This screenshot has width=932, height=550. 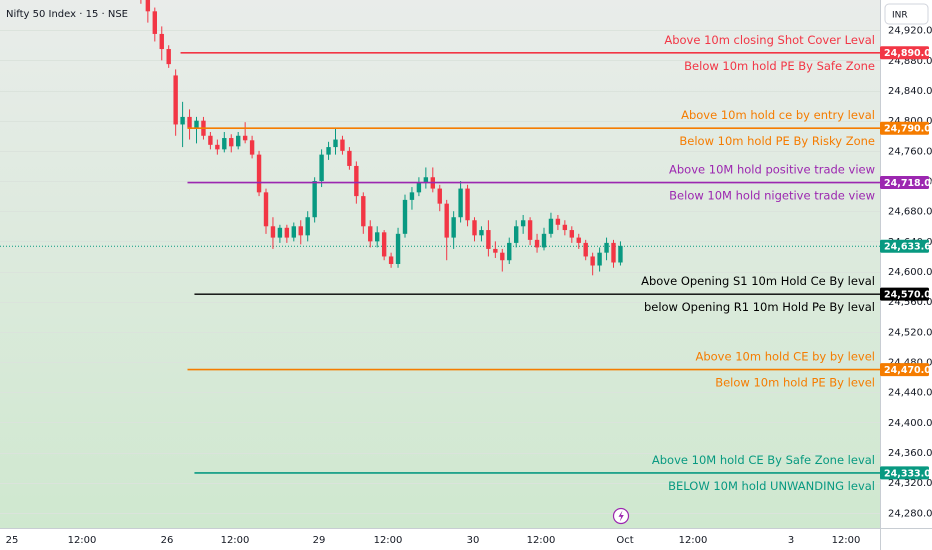 I want to click on svg-text: 24,570.00, so click(x=908, y=295).